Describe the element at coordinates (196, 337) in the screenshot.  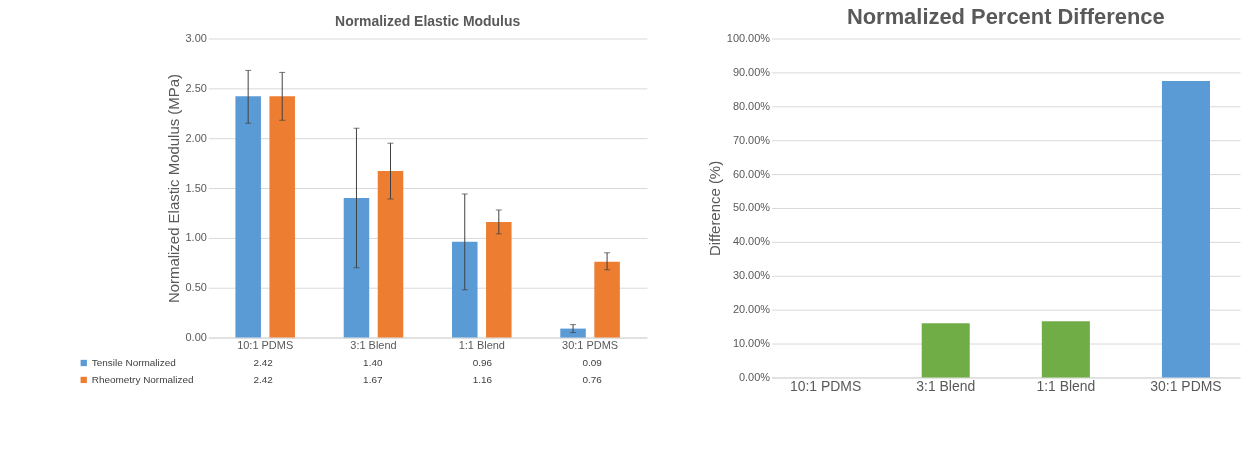
I see `y-tick-label: 0.00` at that location.